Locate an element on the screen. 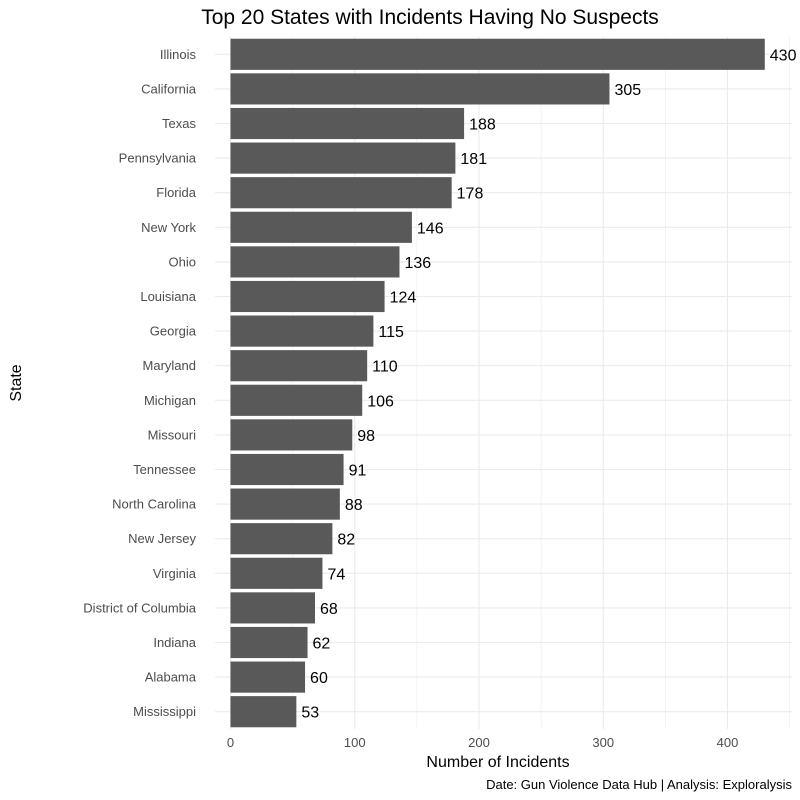 The width and height of the screenshot is (800, 800). value-label: 181 is located at coordinates (473, 159).